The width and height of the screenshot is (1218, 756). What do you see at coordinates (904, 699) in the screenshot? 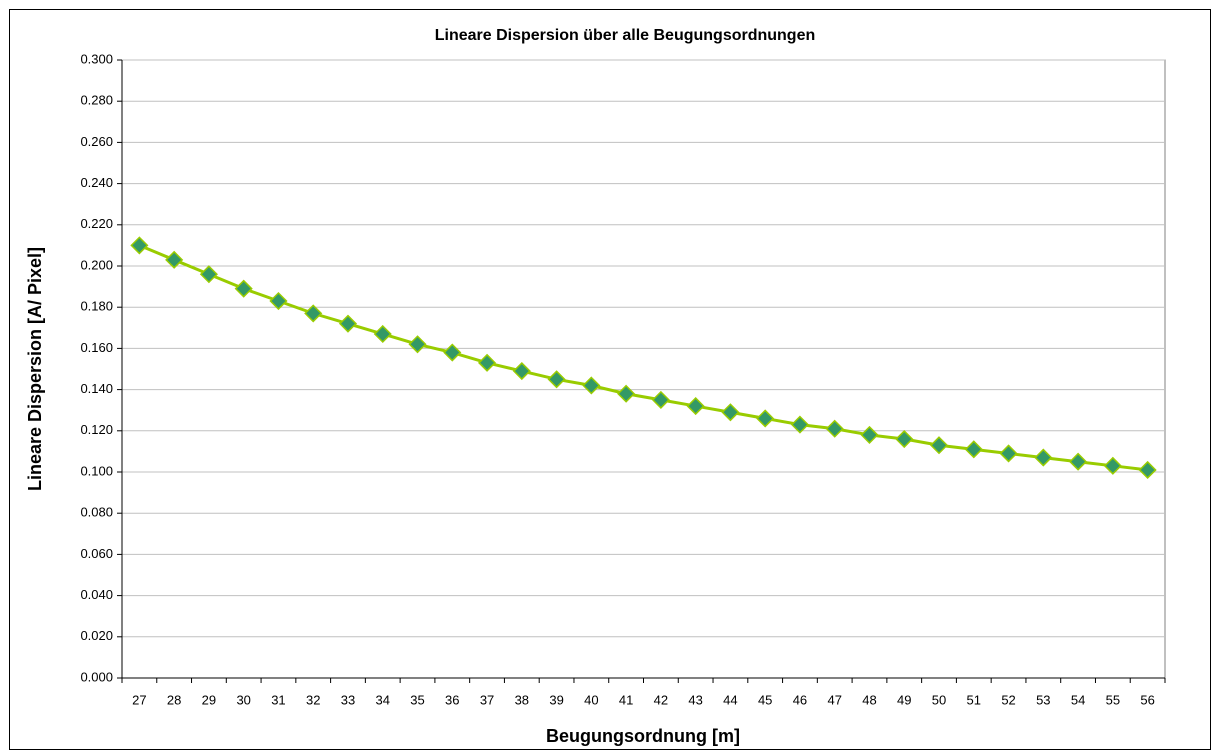
I see `x-tick-label: 49` at bounding box center [904, 699].